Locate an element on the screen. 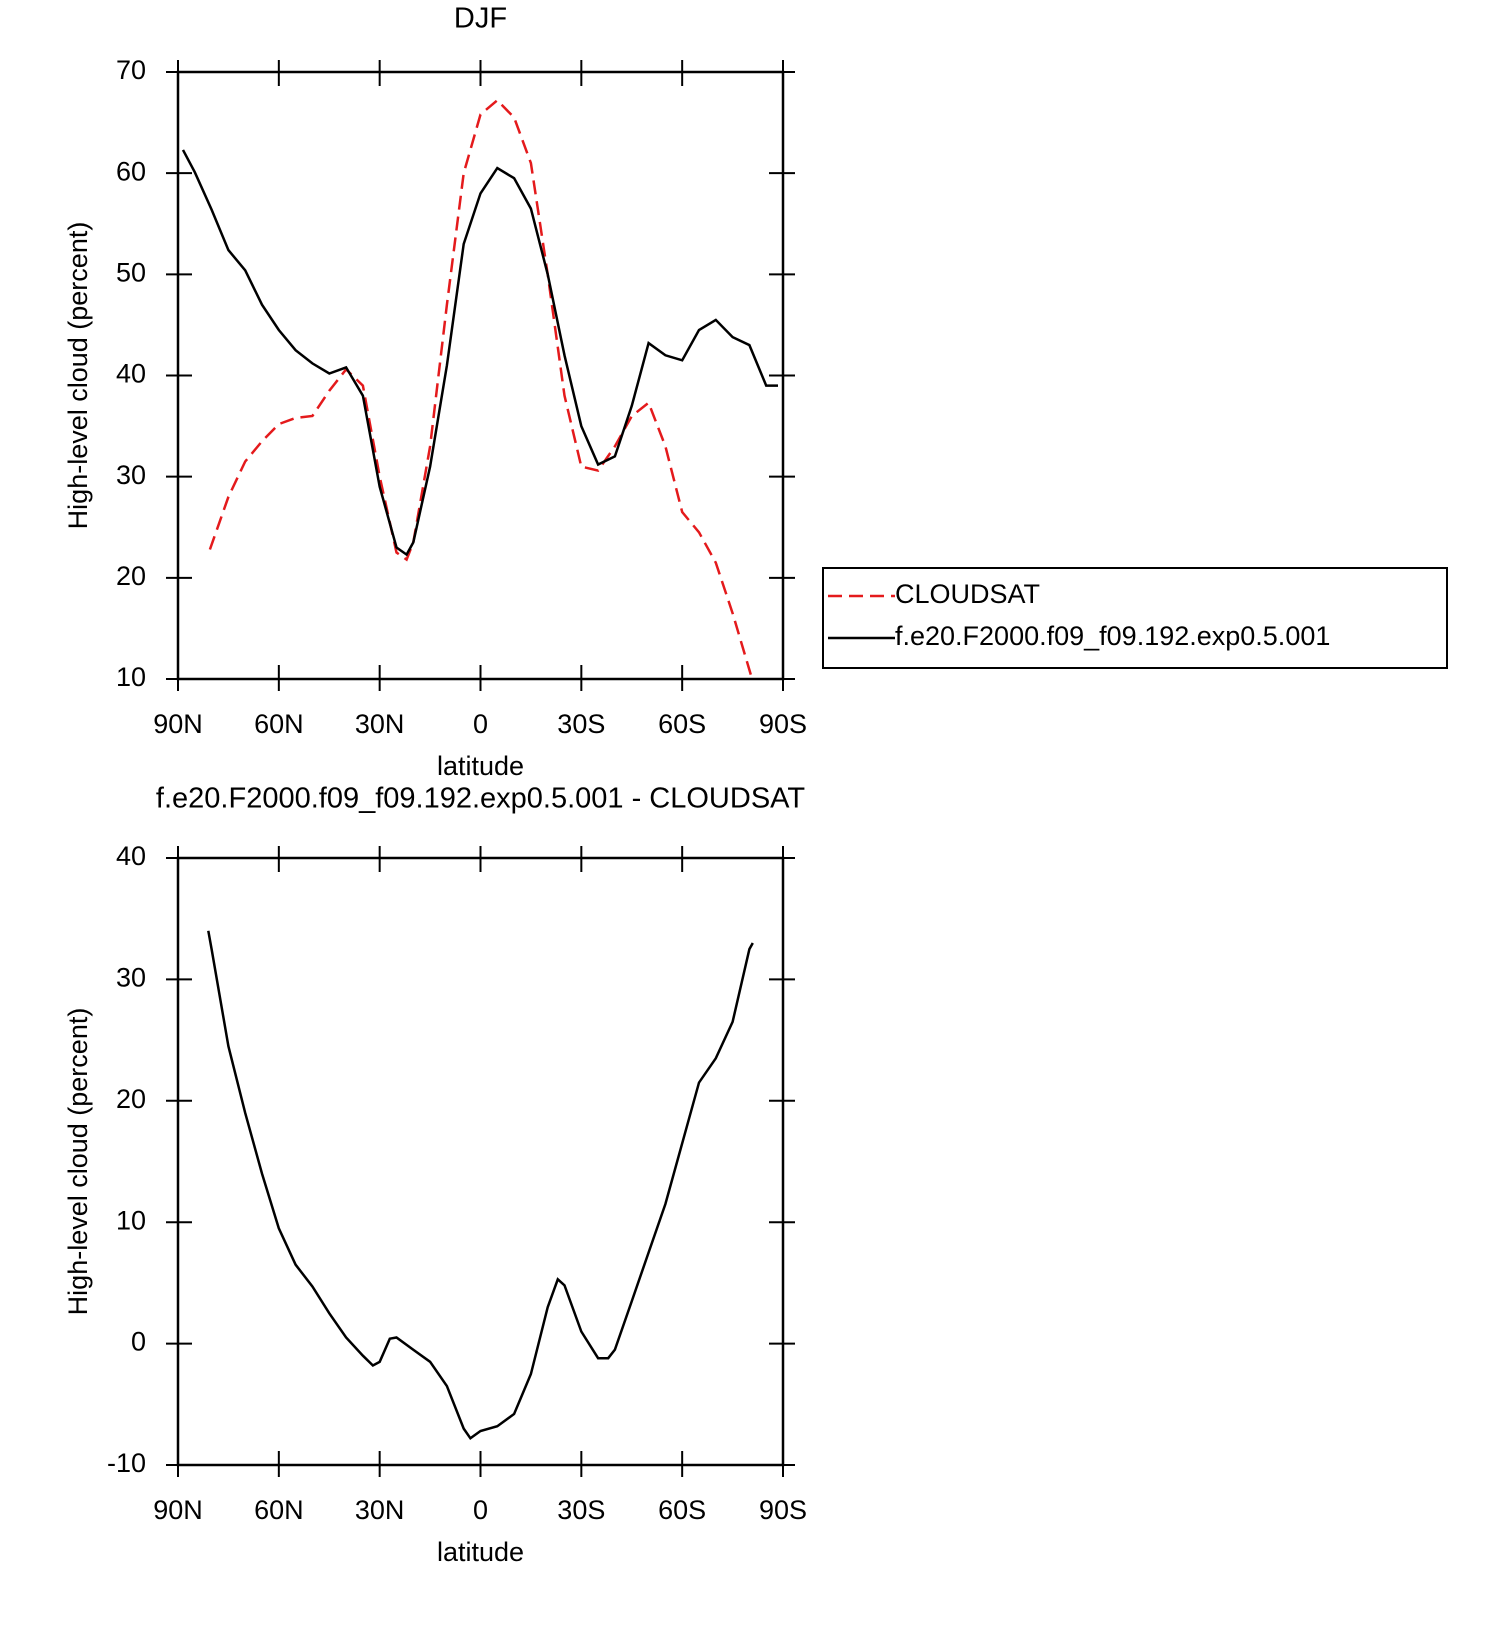 The width and height of the screenshot is (1512, 1632). y-tick-label: 0 is located at coordinates (138, 1342).